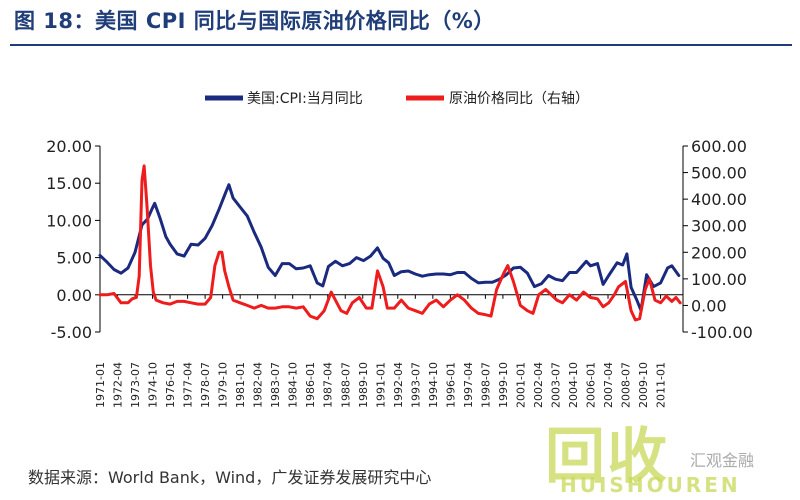 The width and height of the screenshot is (800, 500). What do you see at coordinates (626, 385) in the screenshot?
I see `x-tick-label: 2008-07` at bounding box center [626, 385].